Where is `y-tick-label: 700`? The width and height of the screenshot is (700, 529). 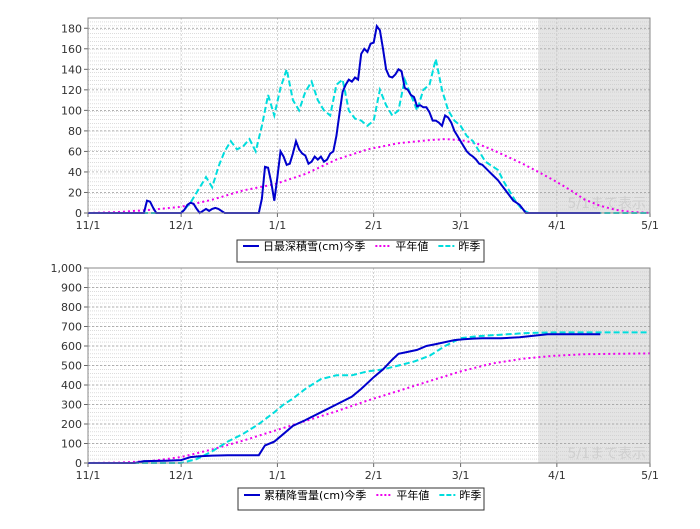
y-tick-label: 700 is located at coordinates (71, 327).